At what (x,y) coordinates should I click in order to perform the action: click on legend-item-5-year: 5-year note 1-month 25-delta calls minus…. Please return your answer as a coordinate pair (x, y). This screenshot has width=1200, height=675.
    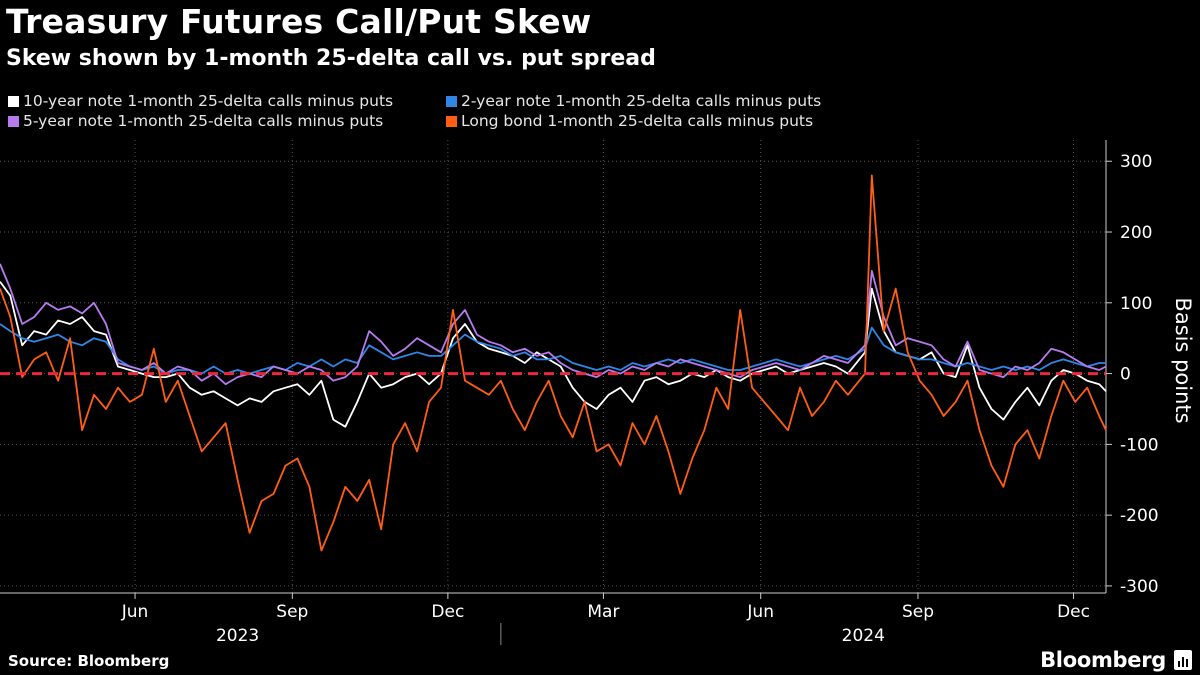
    Looking at the image, I should click on (195, 121).